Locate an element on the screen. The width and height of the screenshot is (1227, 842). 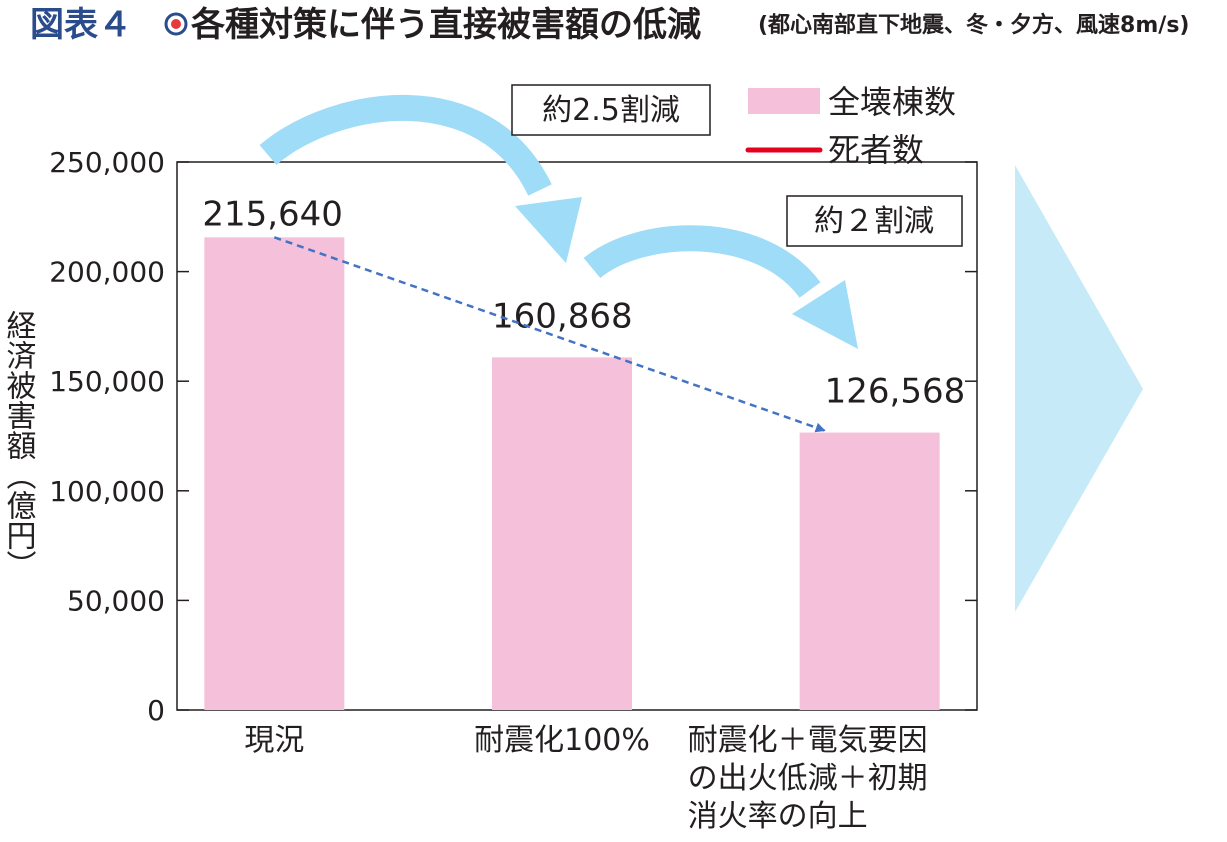
reduction-callout-2: 約２割減 is located at coordinates (874, 221).